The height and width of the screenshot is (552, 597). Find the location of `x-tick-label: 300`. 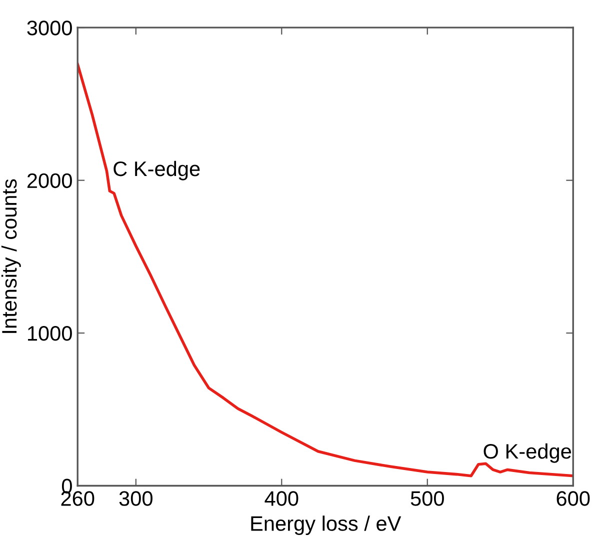

x-tick-label: 300 is located at coordinates (135, 498).